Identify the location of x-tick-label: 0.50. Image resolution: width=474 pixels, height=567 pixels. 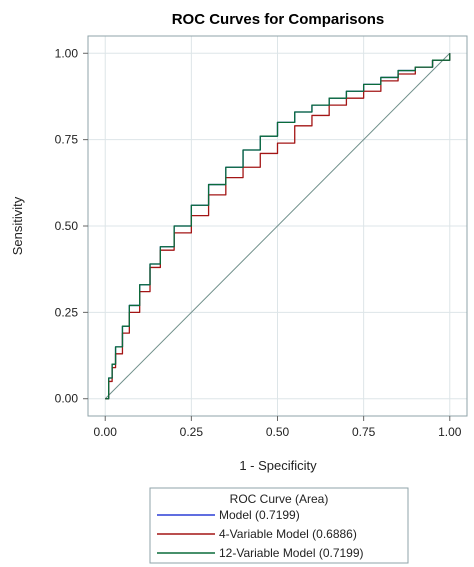
(278, 432).